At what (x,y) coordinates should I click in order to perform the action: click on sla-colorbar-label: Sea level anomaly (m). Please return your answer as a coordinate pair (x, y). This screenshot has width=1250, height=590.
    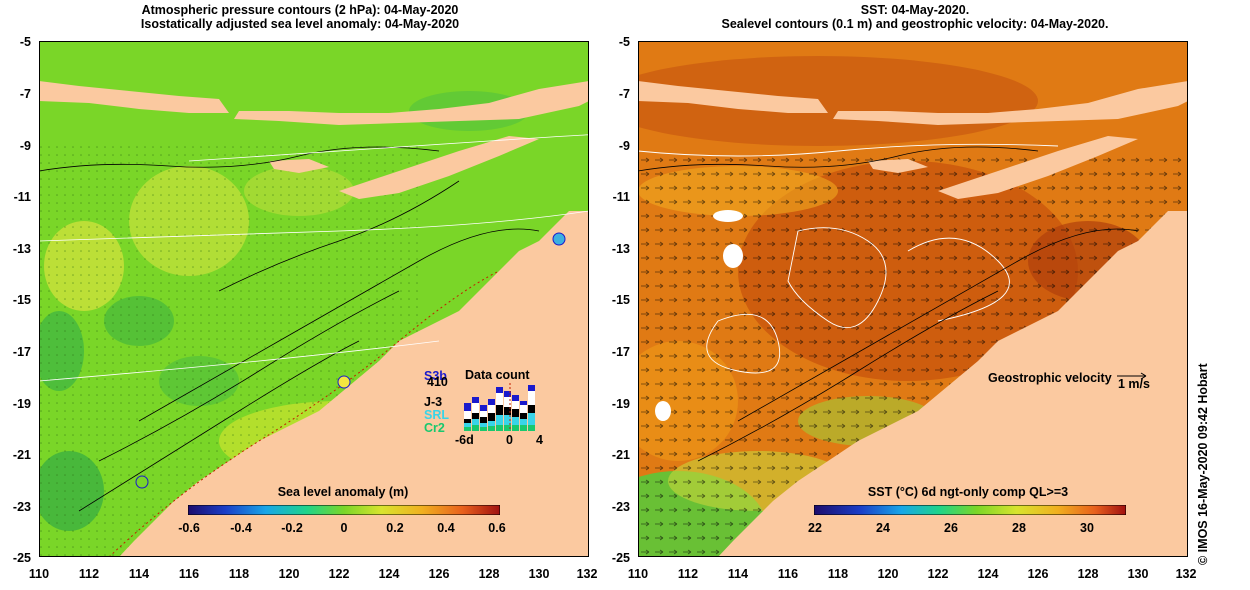
    Looking at the image, I should click on (343, 492).